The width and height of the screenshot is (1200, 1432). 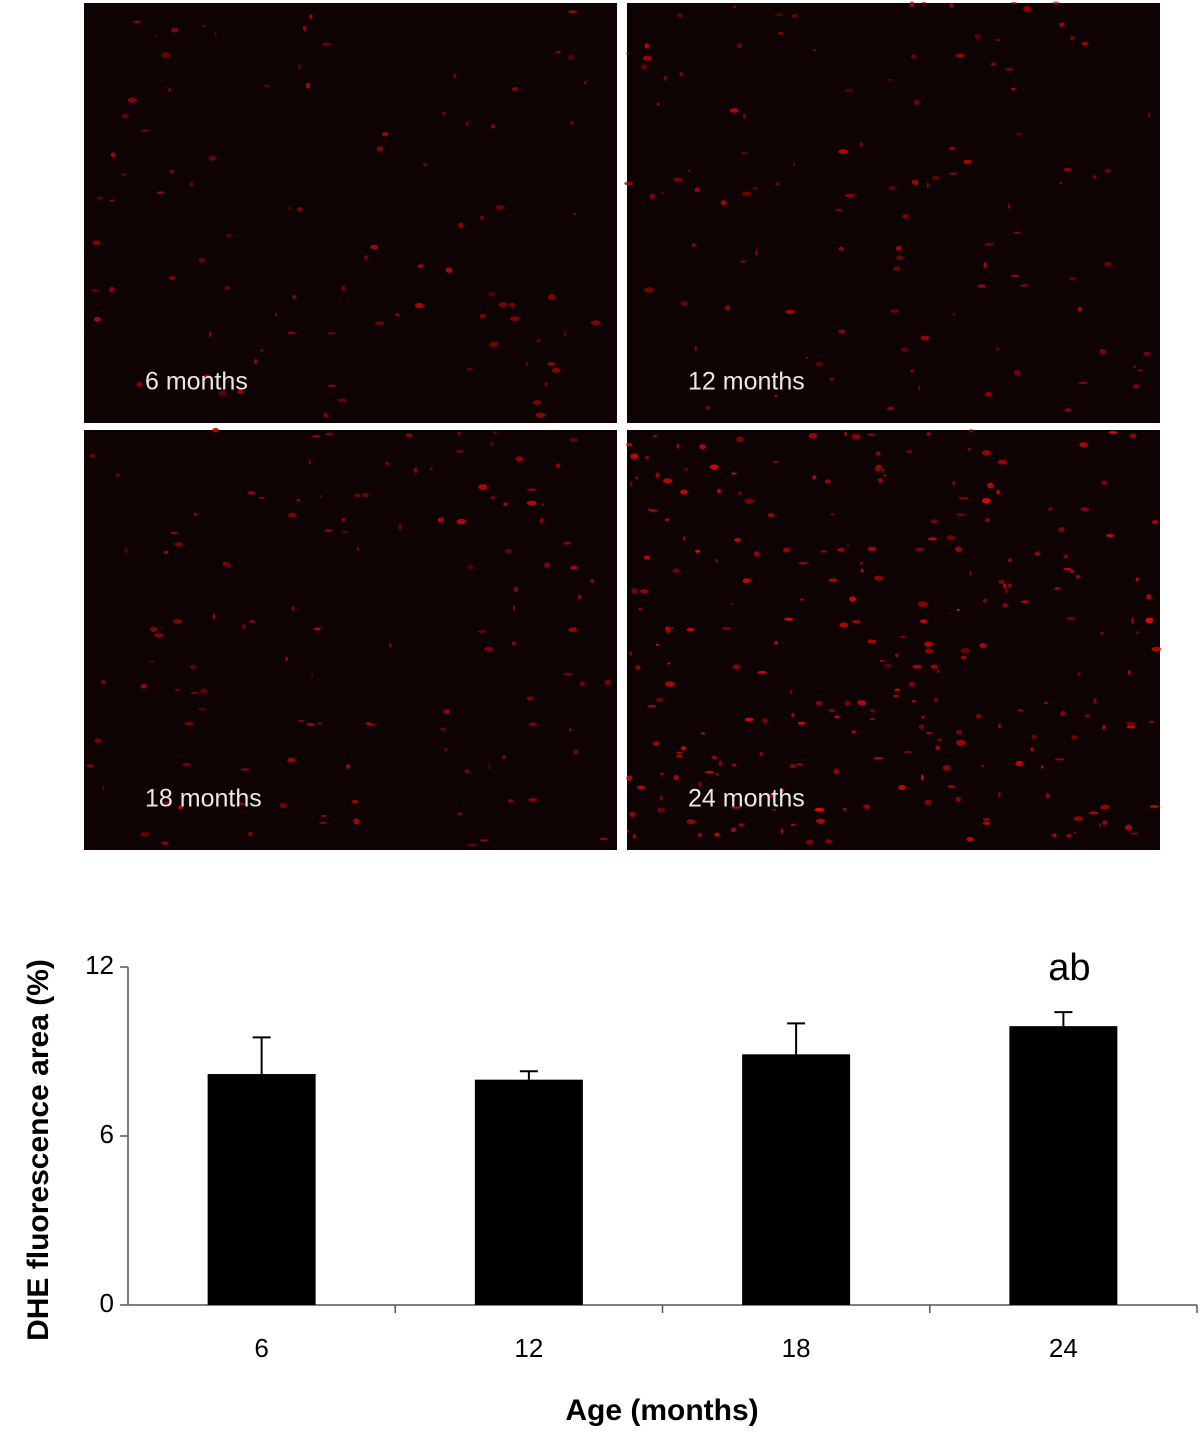 What do you see at coordinates (38, 1150) in the screenshot?
I see `y-axis-title: DHE fluorescence area (%)` at bounding box center [38, 1150].